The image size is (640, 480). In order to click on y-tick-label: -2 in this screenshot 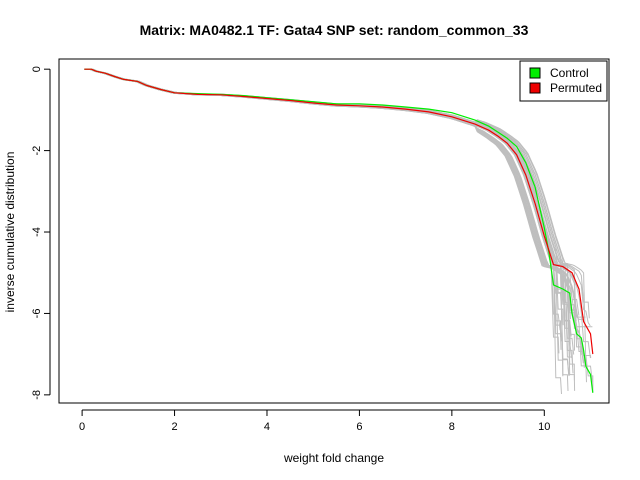, I will do `click(37, 151)`.